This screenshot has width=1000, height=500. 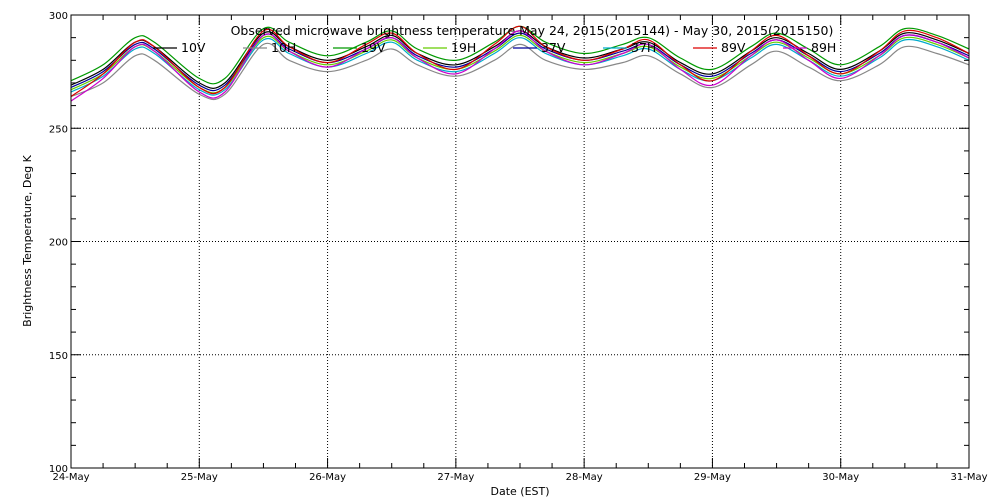 I want to click on y-tick-label: 150, so click(x=58, y=356).